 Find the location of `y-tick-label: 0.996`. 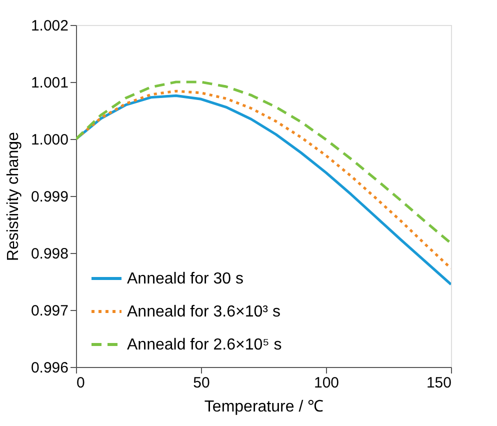

y-tick-label: 0.996 is located at coordinates (49, 368).